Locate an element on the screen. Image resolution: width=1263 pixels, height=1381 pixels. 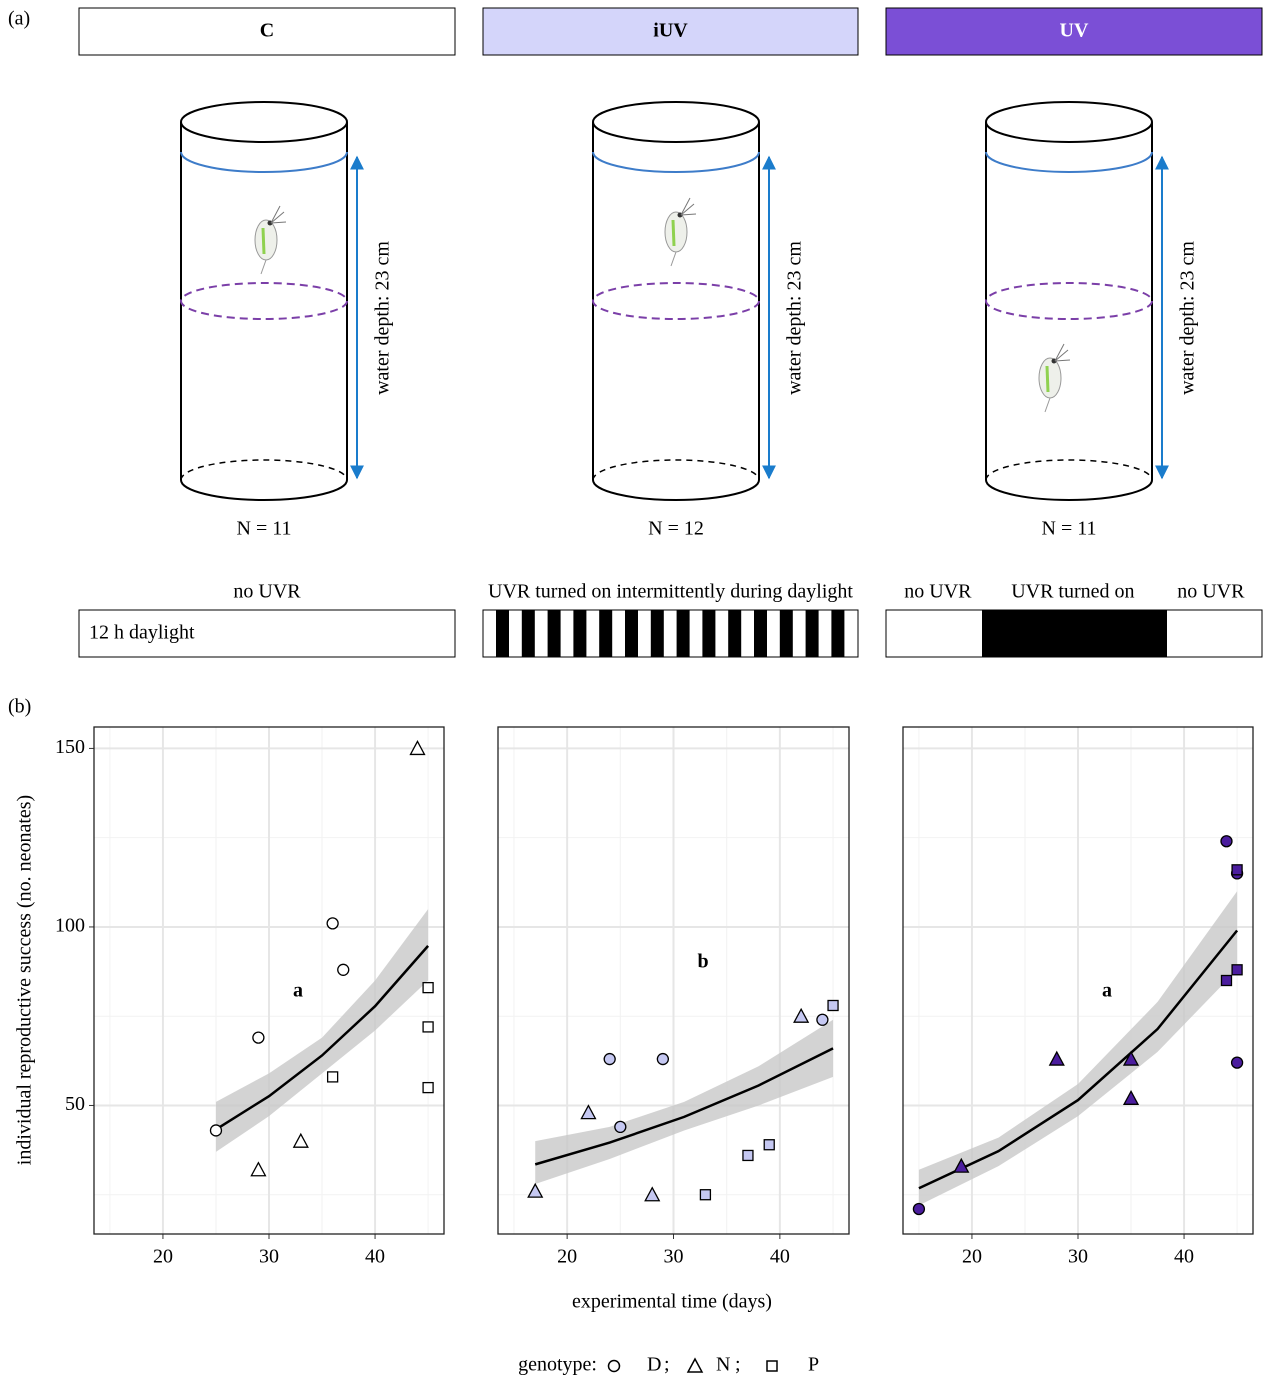
legend-title: genotype: is located at coordinates (557, 1365).